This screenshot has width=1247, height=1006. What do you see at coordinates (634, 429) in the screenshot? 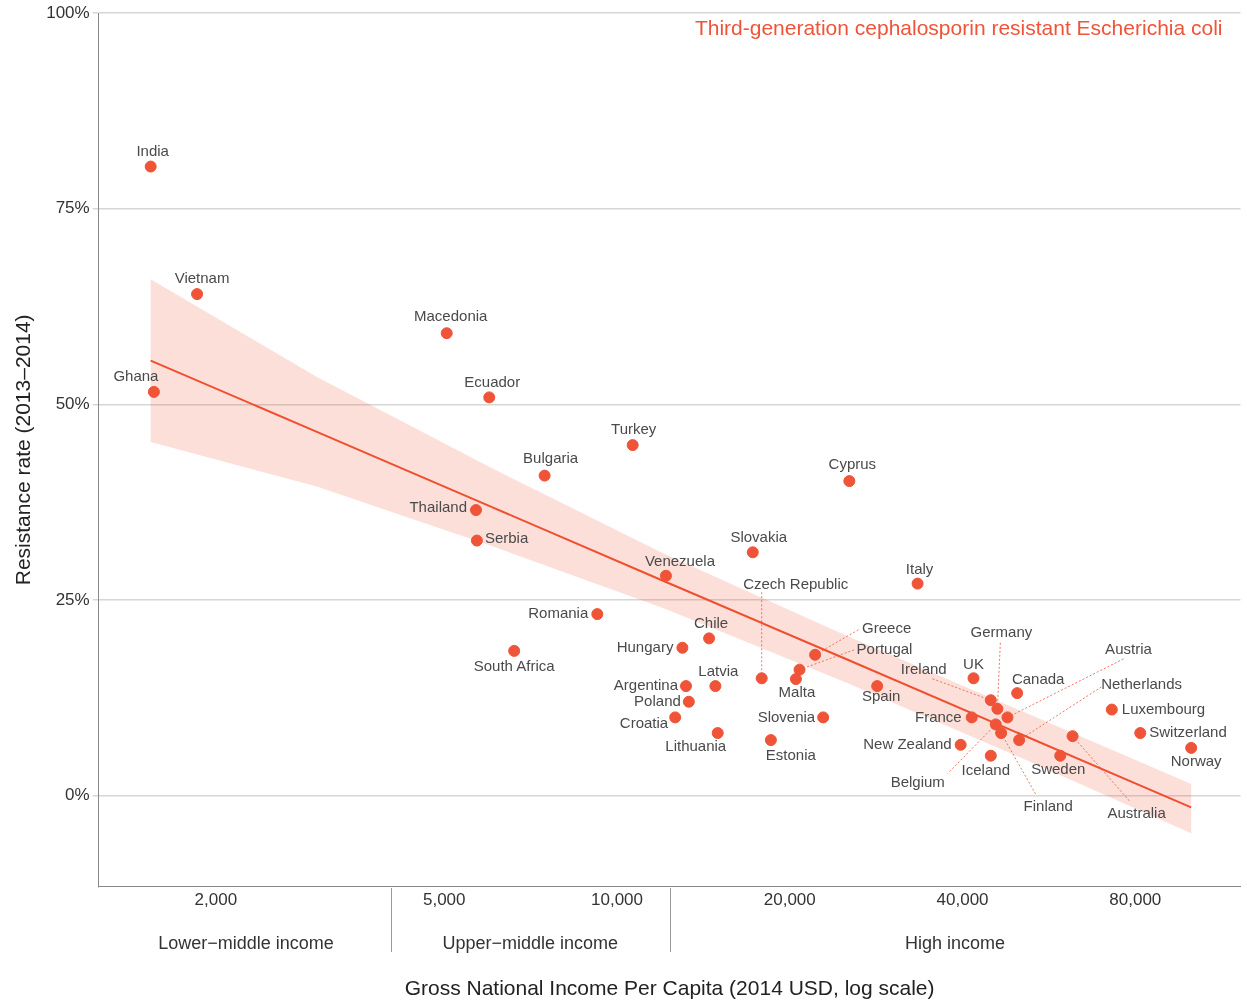
I see `annotation: Turkey` at bounding box center [634, 429].